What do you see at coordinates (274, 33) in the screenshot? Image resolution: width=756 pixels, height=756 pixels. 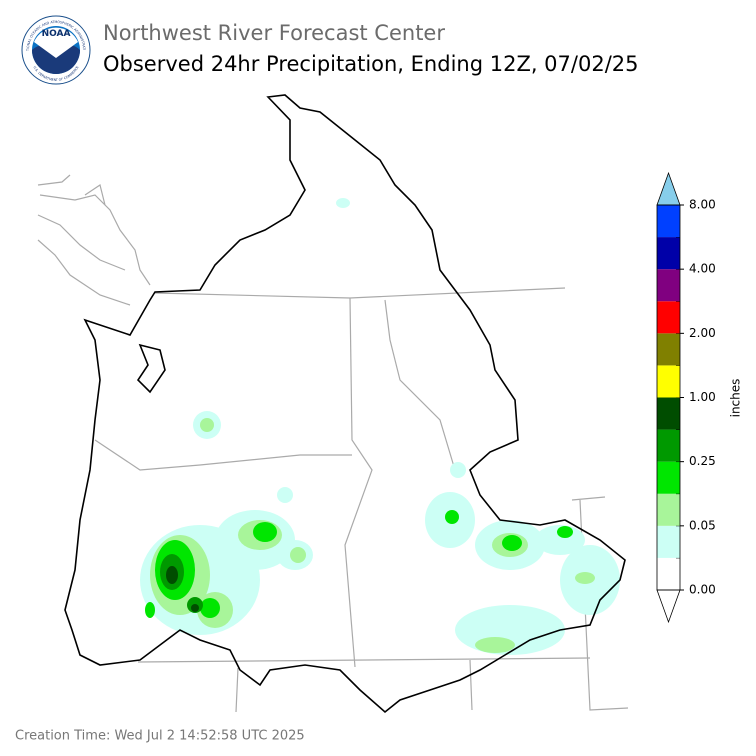 I see `agency-title: Northwest River Forecast Center` at bounding box center [274, 33].